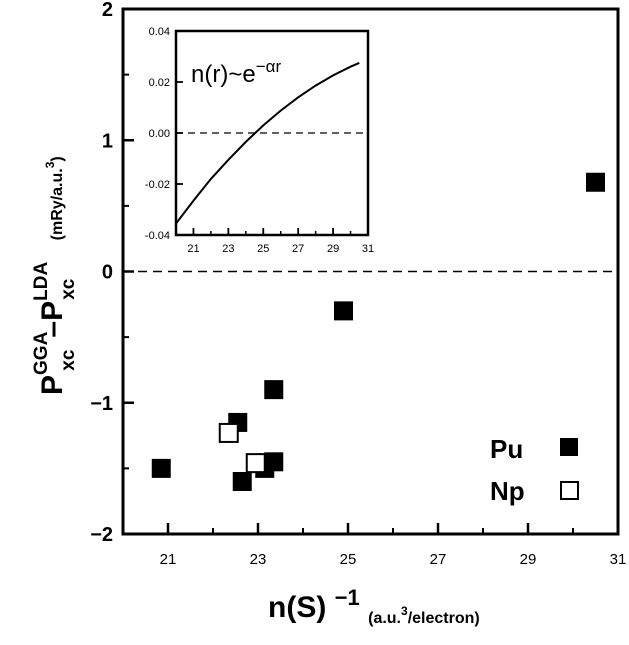  What do you see at coordinates (348, 559) in the screenshot?
I see `x-tick-label: 25` at bounding box center [348, 559].